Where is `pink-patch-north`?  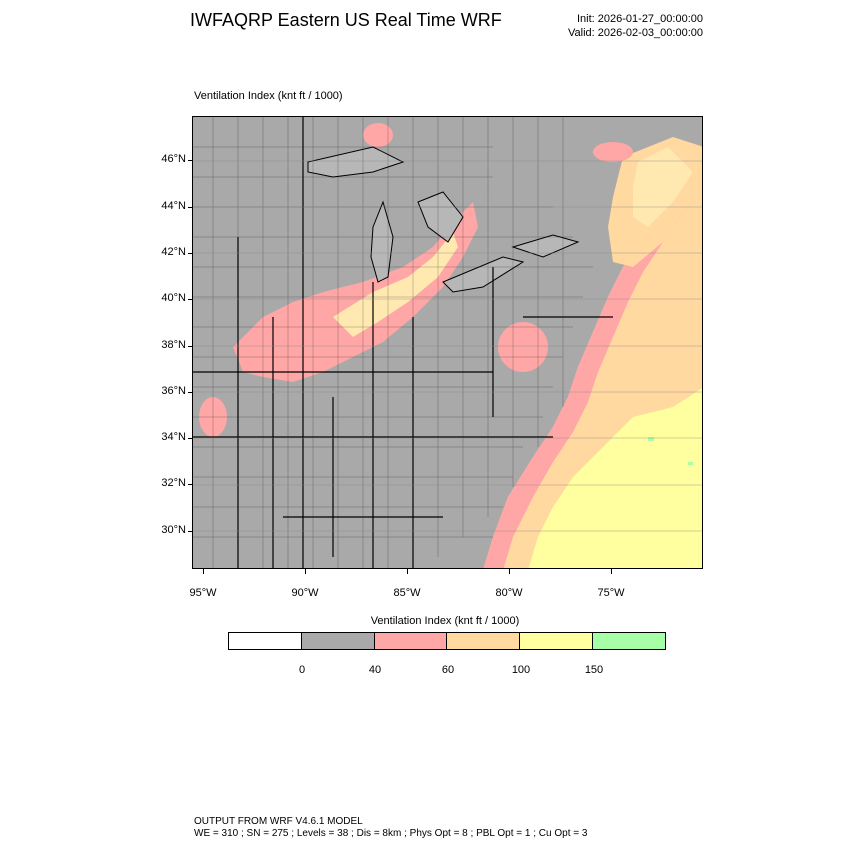
pink-patch-north is located at coordinates (378, 135).